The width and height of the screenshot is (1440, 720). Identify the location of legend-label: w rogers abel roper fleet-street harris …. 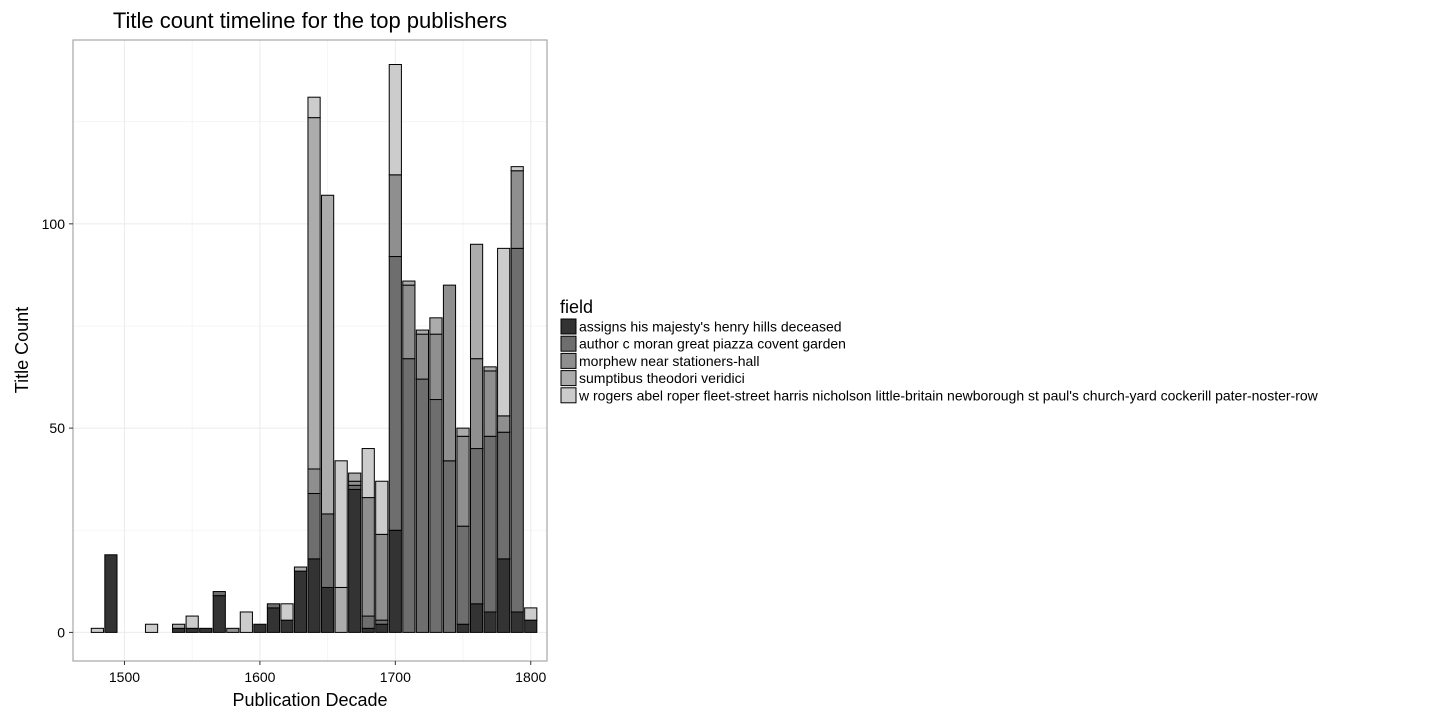
(948, 395).